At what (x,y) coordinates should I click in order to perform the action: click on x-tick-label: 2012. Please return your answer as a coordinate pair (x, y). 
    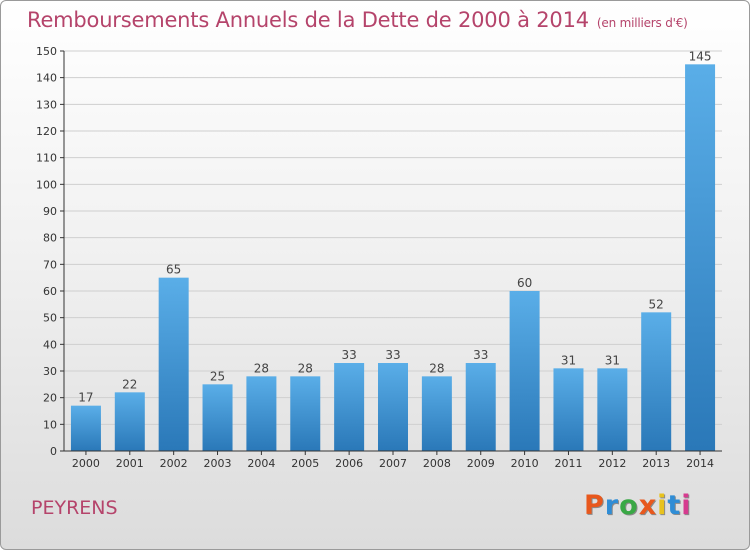
    Looking at the image, I should click on (612, 463).